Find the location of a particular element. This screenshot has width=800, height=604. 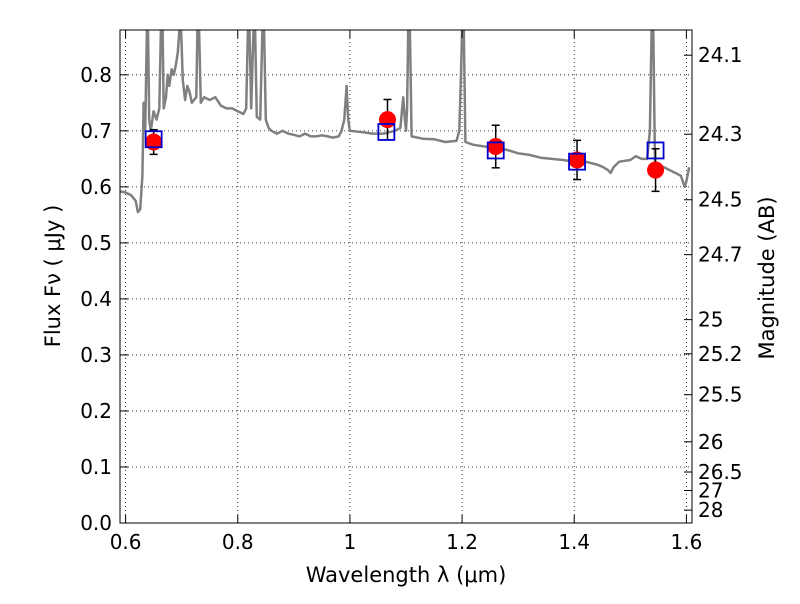

x-tick-label: 1.4 is located at coordinates (574, 542).